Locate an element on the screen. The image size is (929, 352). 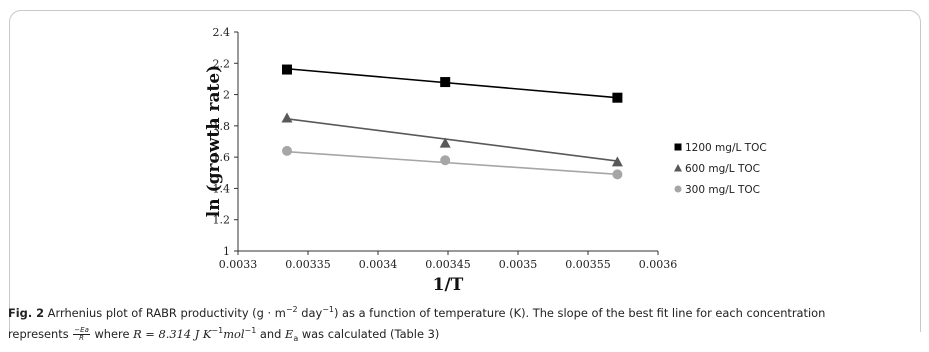
caption-text-4: represents is located at coordinates (40, 333).